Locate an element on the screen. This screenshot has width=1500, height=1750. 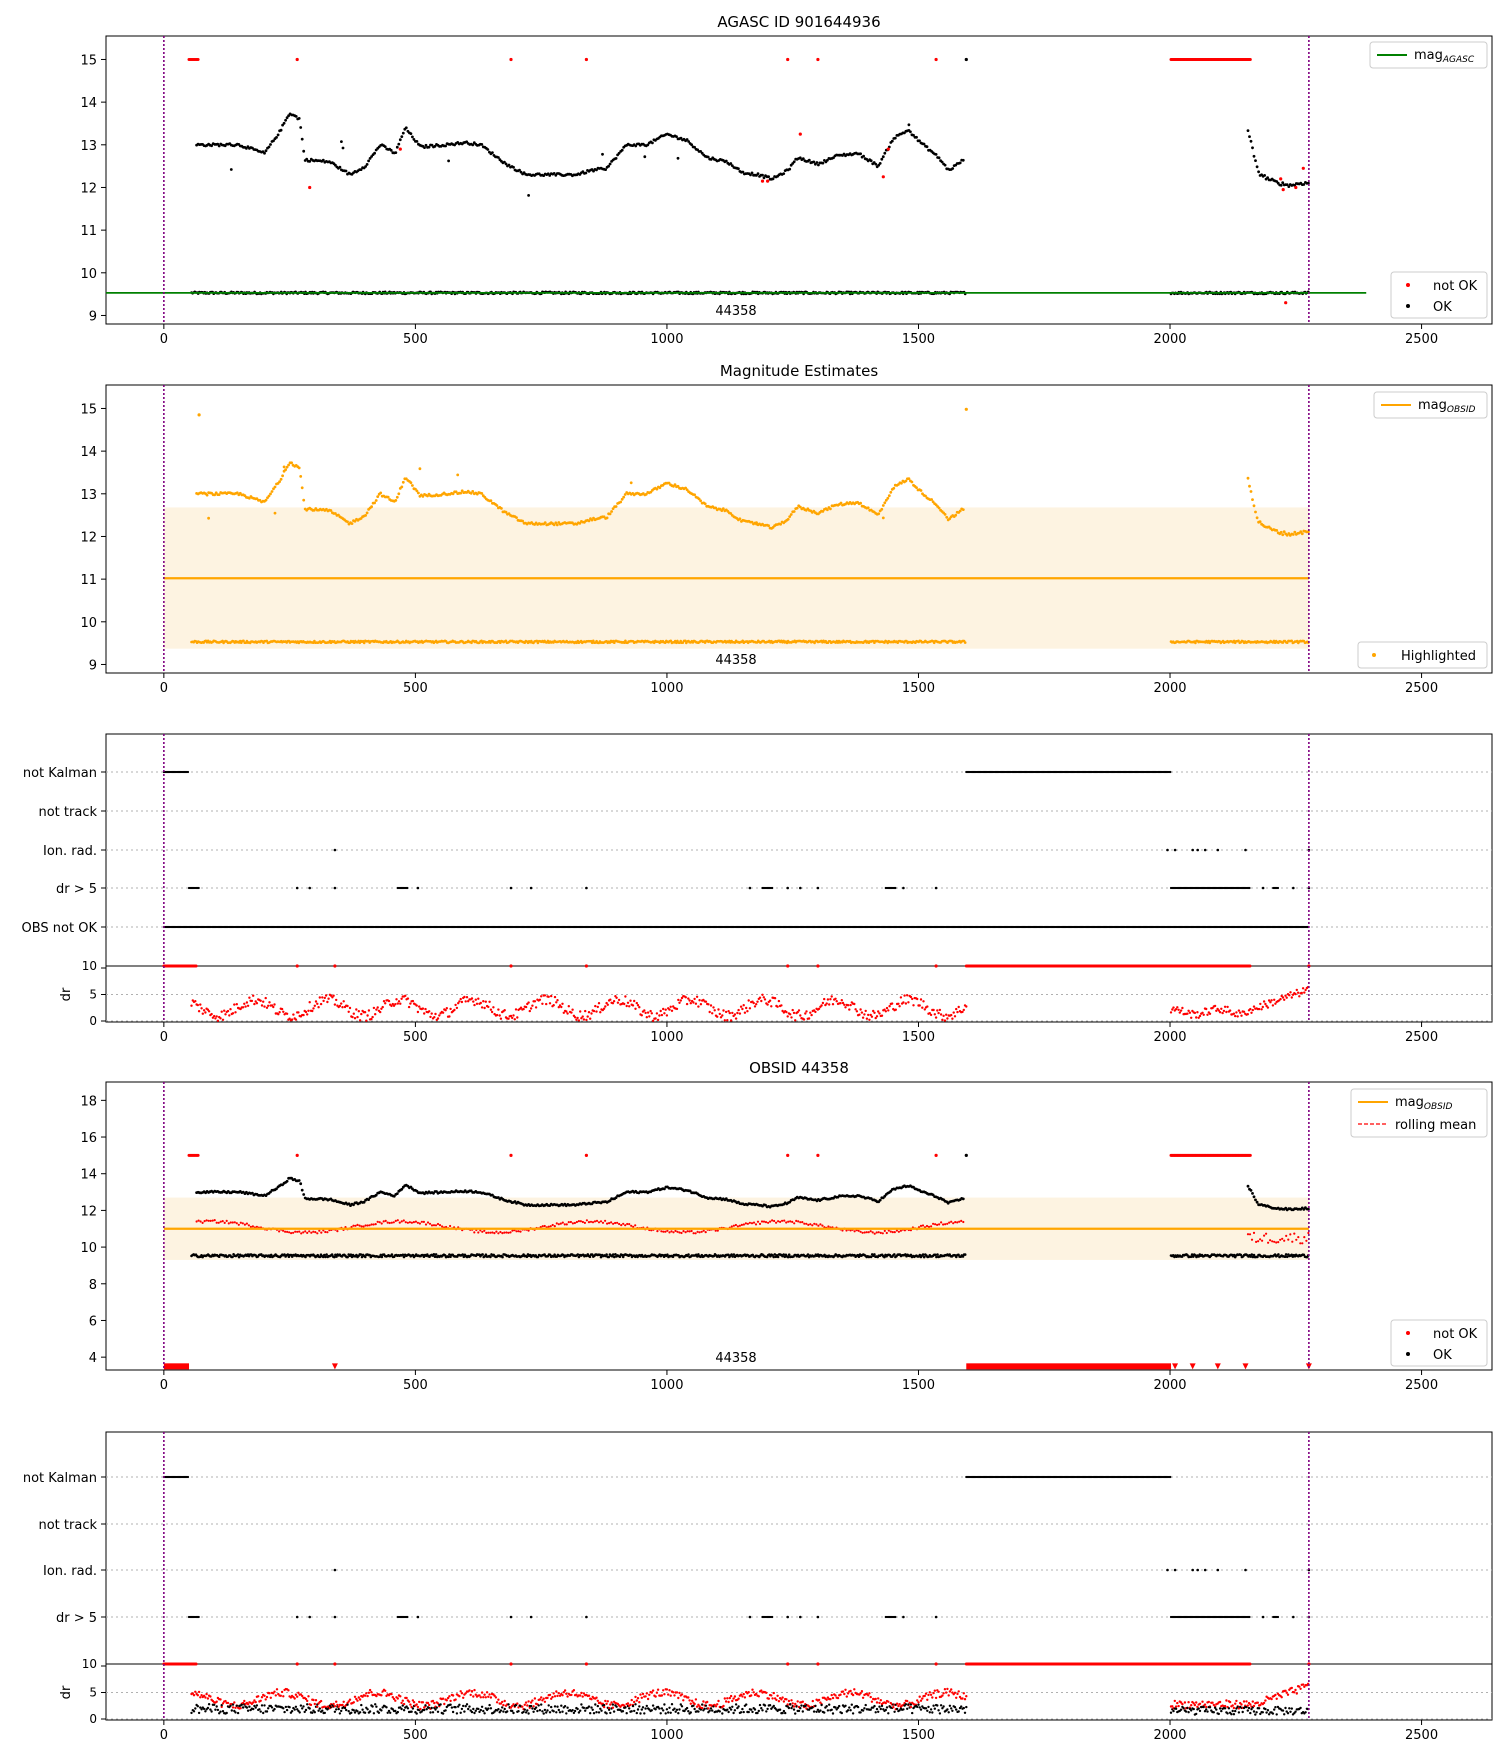
y-tick-label: 15 is located at coordinates (88, 409).